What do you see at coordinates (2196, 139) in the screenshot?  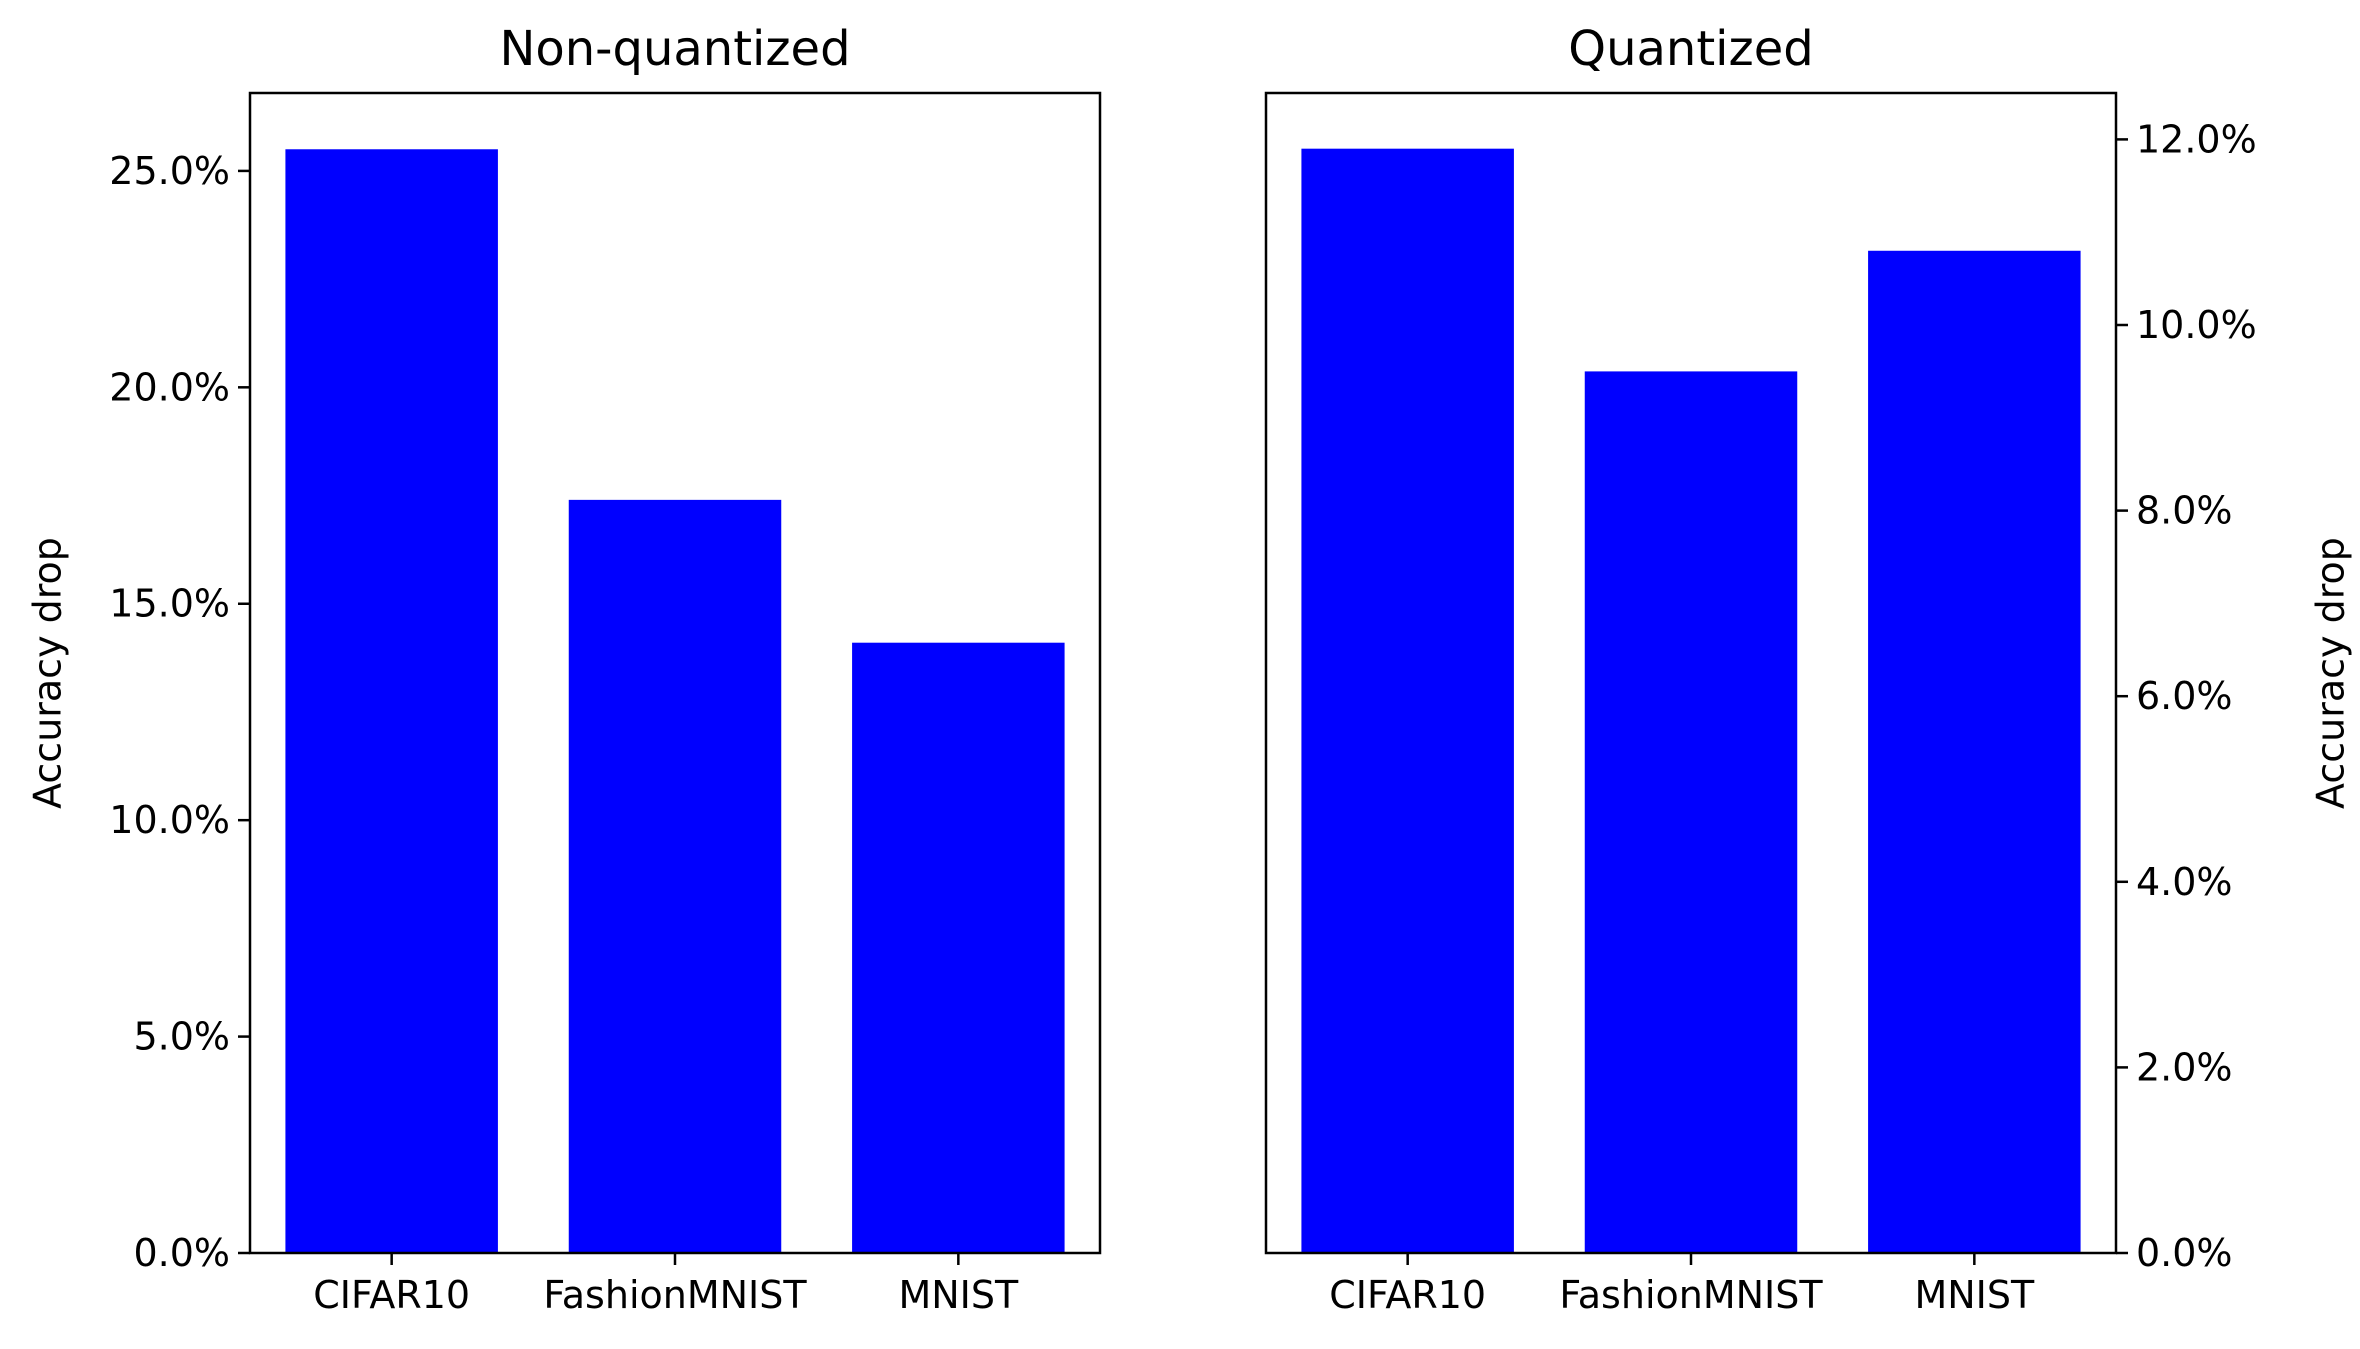 I see `y-tick-label: 12.0%` at bounding box center [2196, 139].